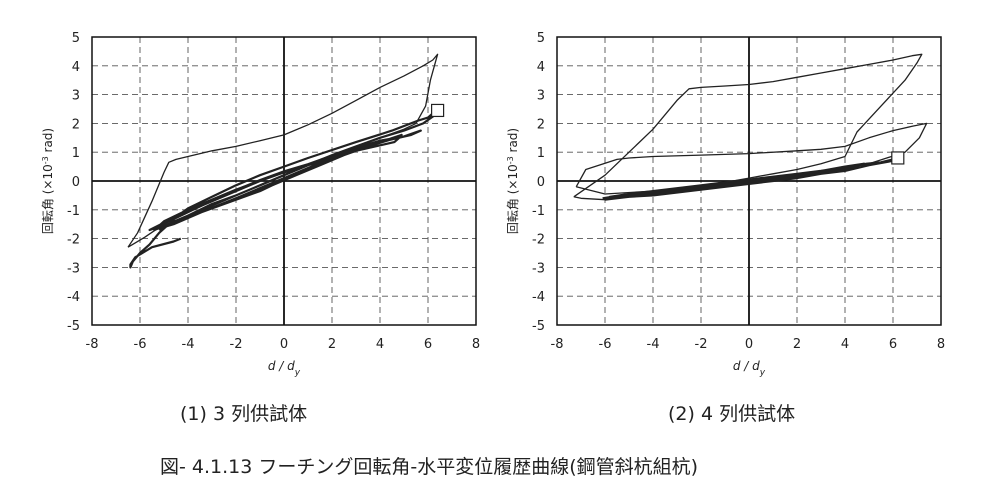 This screenshot has width=1007, height=495. What do you see at coordinates (244, 414) in the screenshot?
I see `subcaption-left: (1) 3 列供試体` at bounding box center [244, 414].